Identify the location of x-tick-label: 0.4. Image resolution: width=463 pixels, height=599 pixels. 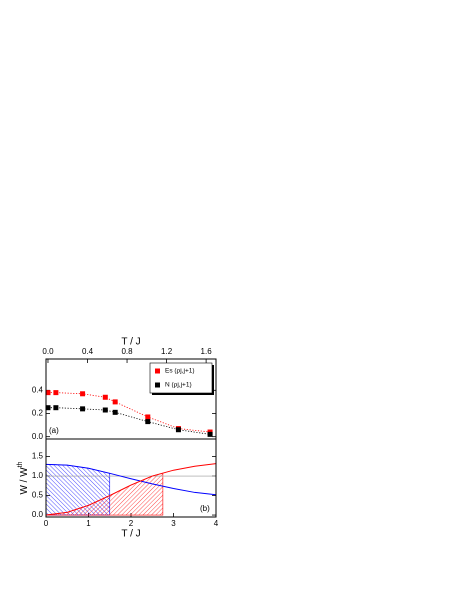
(88, 351).